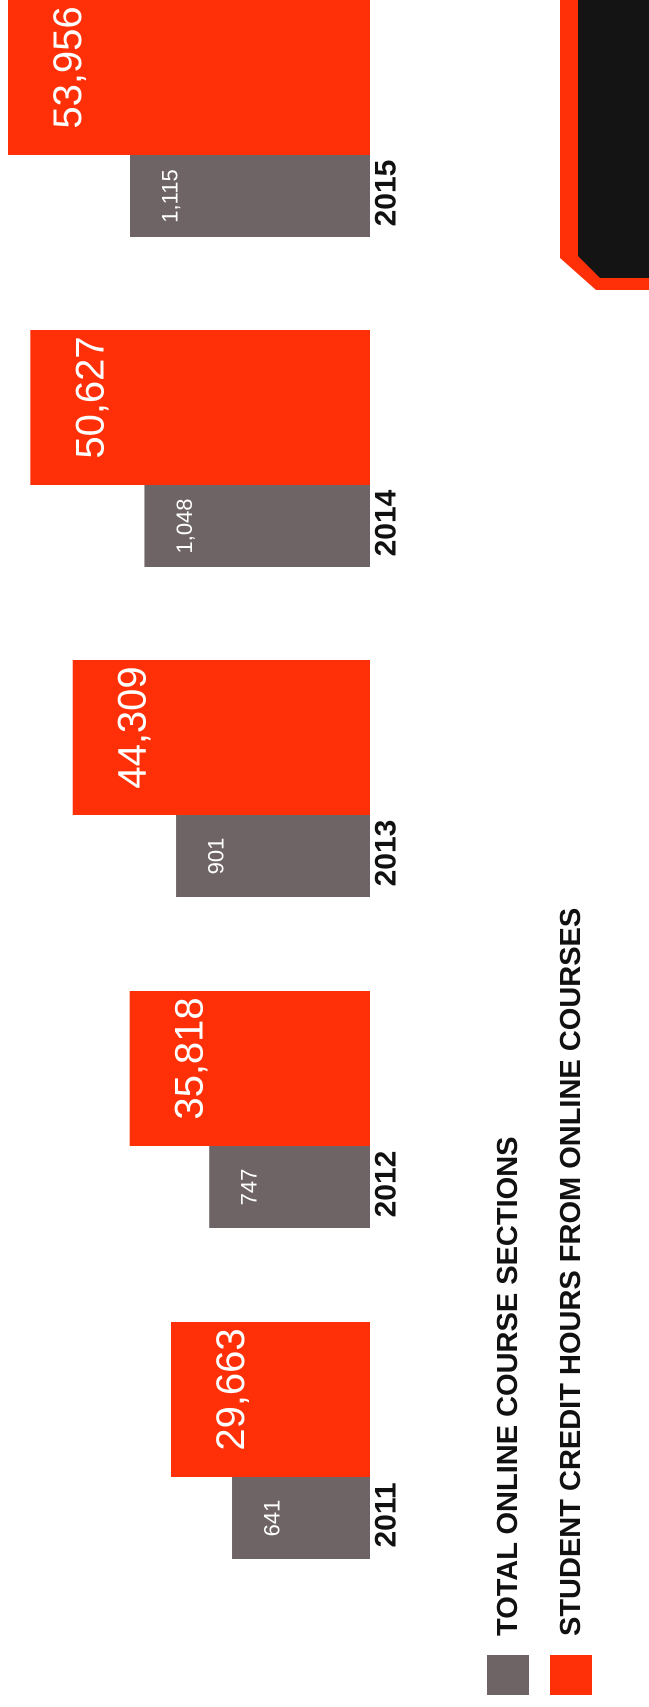 Image resolution: width=649 pixels, height=1707 pixels. What do you see at coordinates (216, 856) in the screenshot?
I see `data-label-sections-2013: 901` at bounding box center [216, 856].